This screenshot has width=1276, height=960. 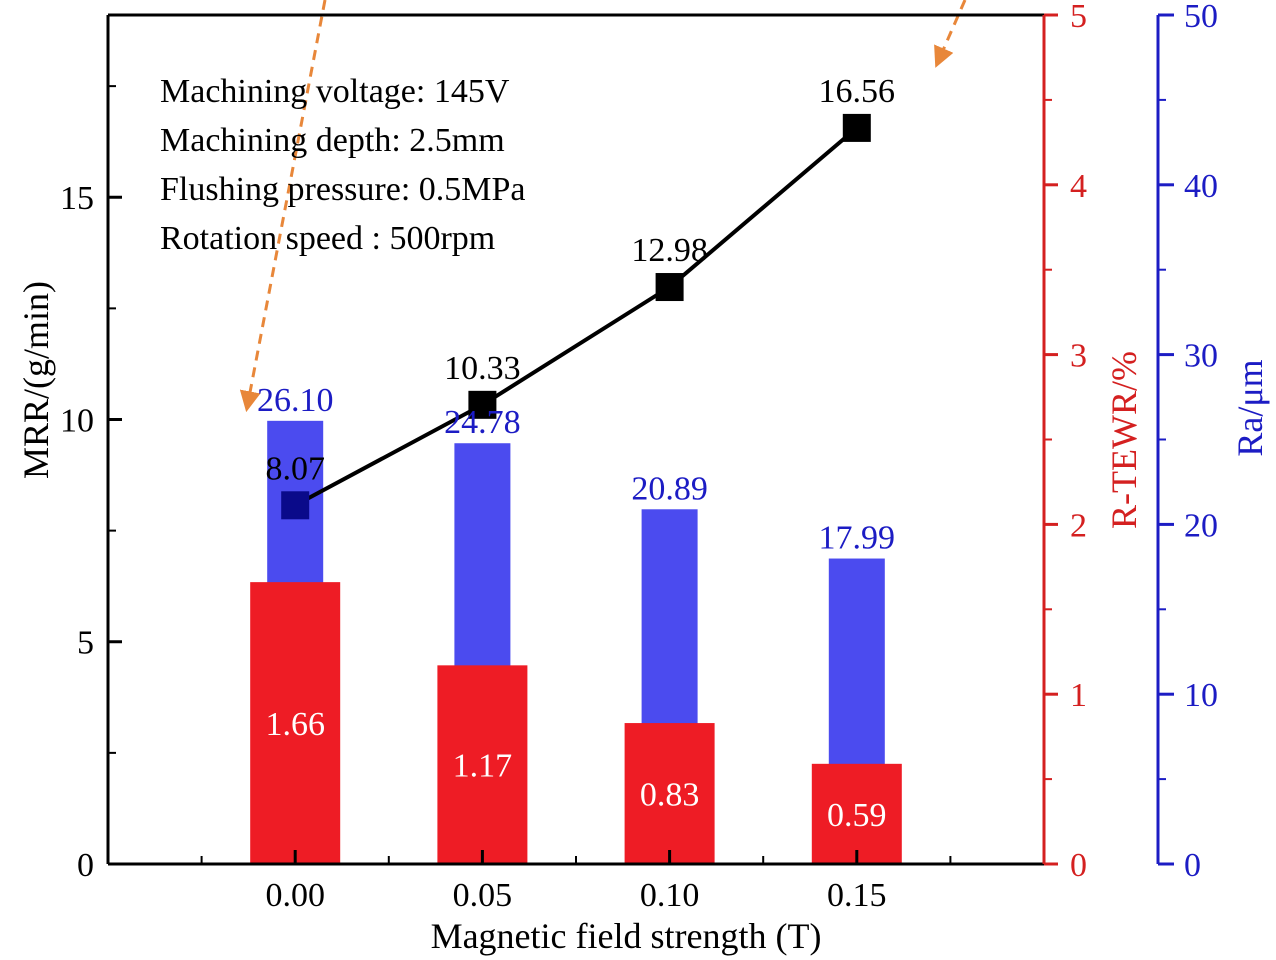 What do you see at coordinates (295, 400) in the screenshot?
I see `ra-value-label: 26.10` at bounding box center [295, 400].